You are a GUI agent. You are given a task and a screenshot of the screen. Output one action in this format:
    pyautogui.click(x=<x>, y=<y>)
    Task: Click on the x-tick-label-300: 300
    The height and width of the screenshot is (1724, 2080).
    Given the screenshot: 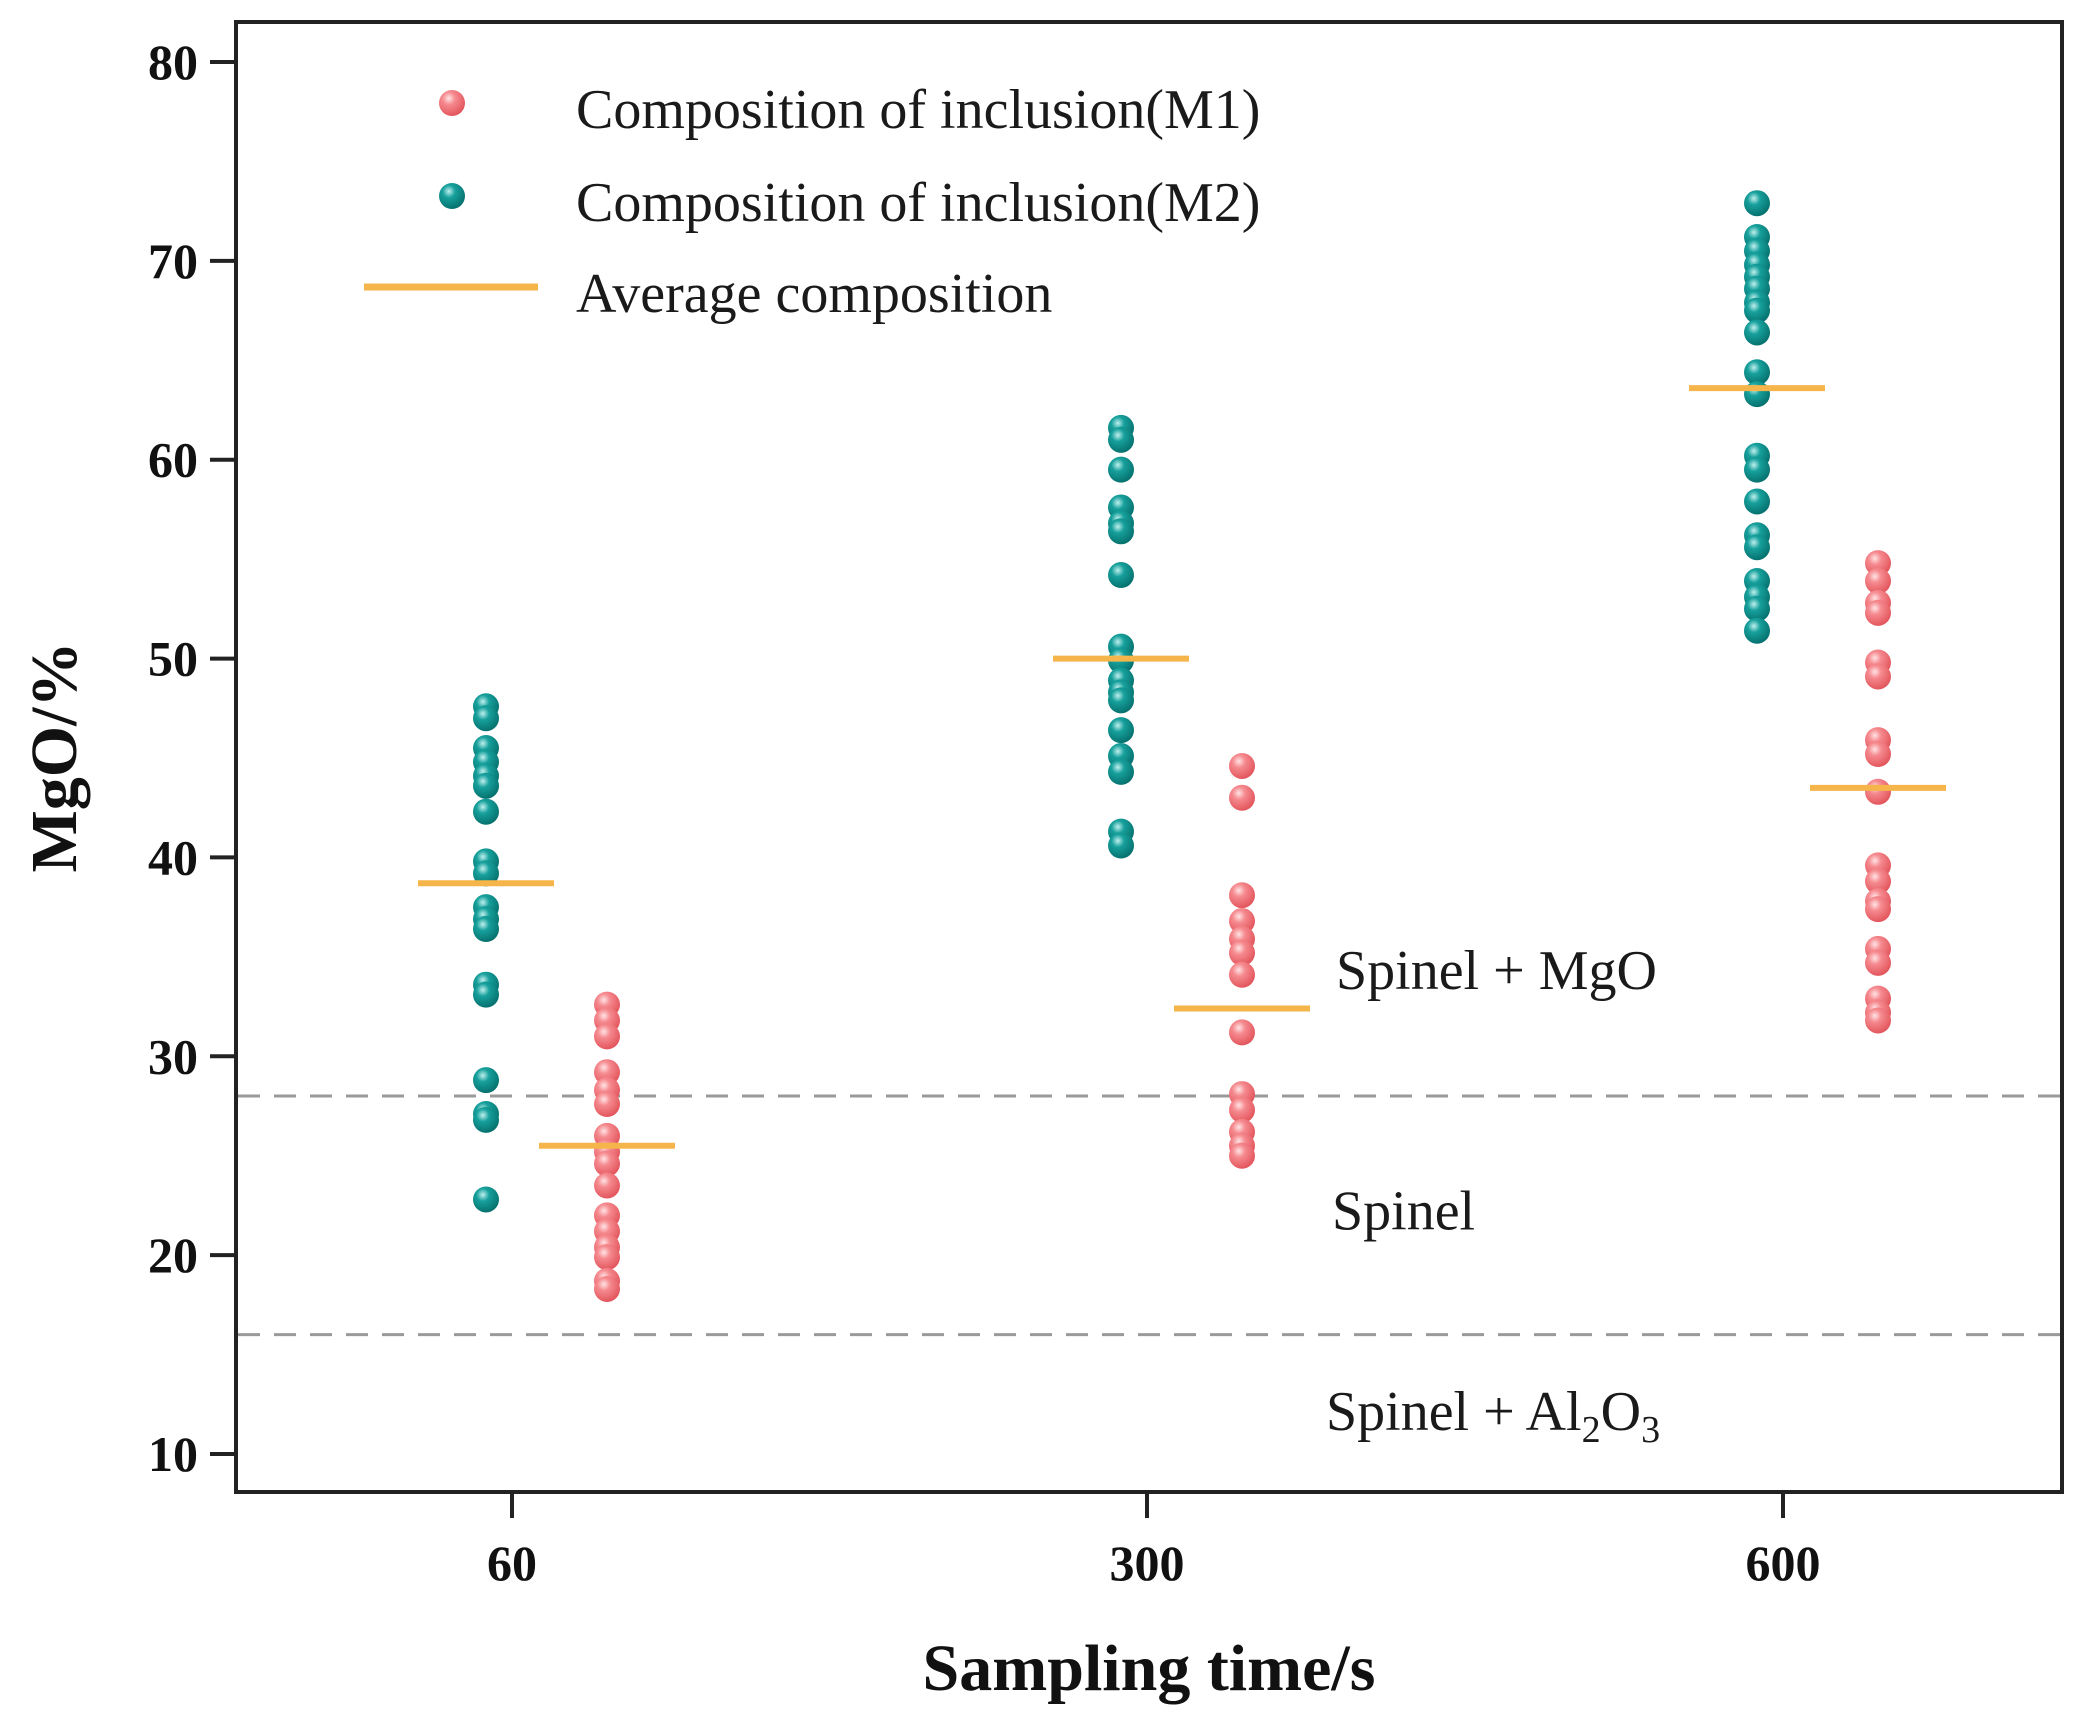 What is the action you would take?
    pyautogui.click(x=1147, y=1563)
    